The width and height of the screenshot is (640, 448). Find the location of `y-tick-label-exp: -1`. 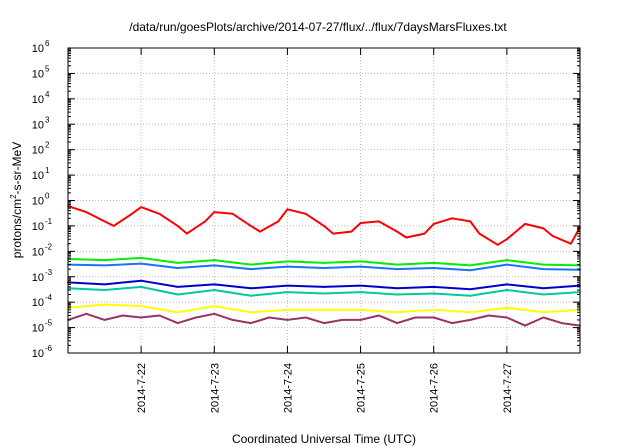

y-tick-label-exp: -1 is located at coordinates (49, 221).